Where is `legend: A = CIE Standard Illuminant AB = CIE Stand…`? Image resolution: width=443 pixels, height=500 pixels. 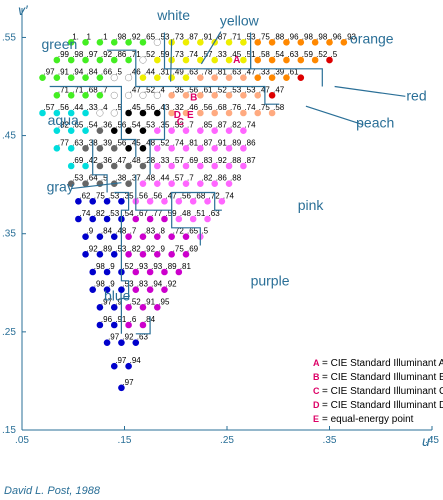
legend: A = CIE Standard Illuminant AB = CIE Stand… is located at coordinates (378, 391).